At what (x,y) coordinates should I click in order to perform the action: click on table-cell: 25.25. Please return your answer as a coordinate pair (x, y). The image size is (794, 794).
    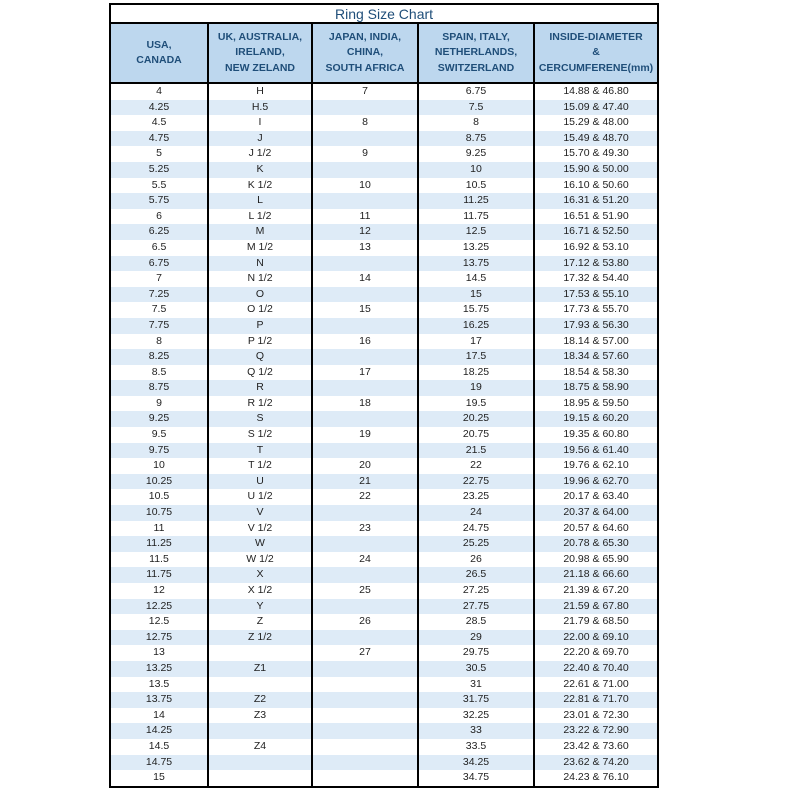
    Looking at the image, I should click on (476, 544).